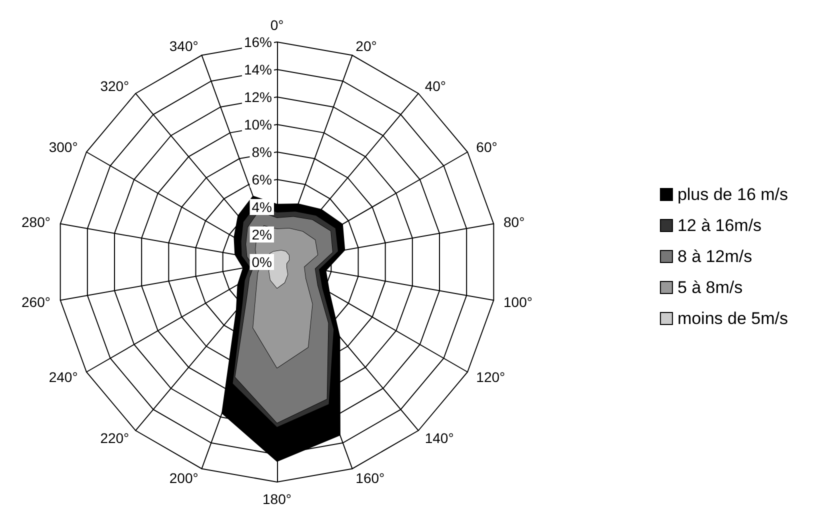 This screenshot has width=813, height=513. What do you see at coordinates (258, 124) in the screenshot?
I see `y-tick-label: 10%` at bounding box center [258, 124].